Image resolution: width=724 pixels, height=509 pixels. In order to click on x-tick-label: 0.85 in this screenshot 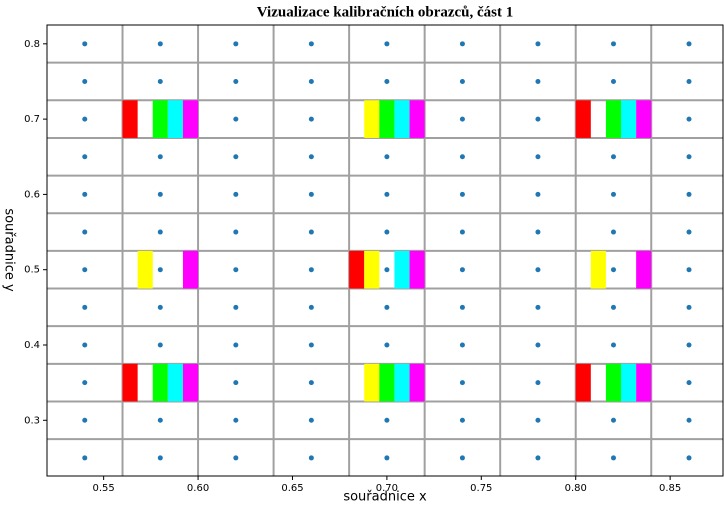, I will do `click(670, 488)`.